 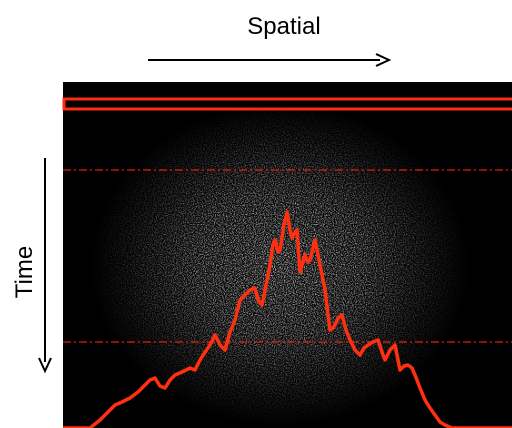 What do you see at coordinates (283, 26) in the screenshot?
I see `spatial-label: Spatial` at bounding box center [283, 26].